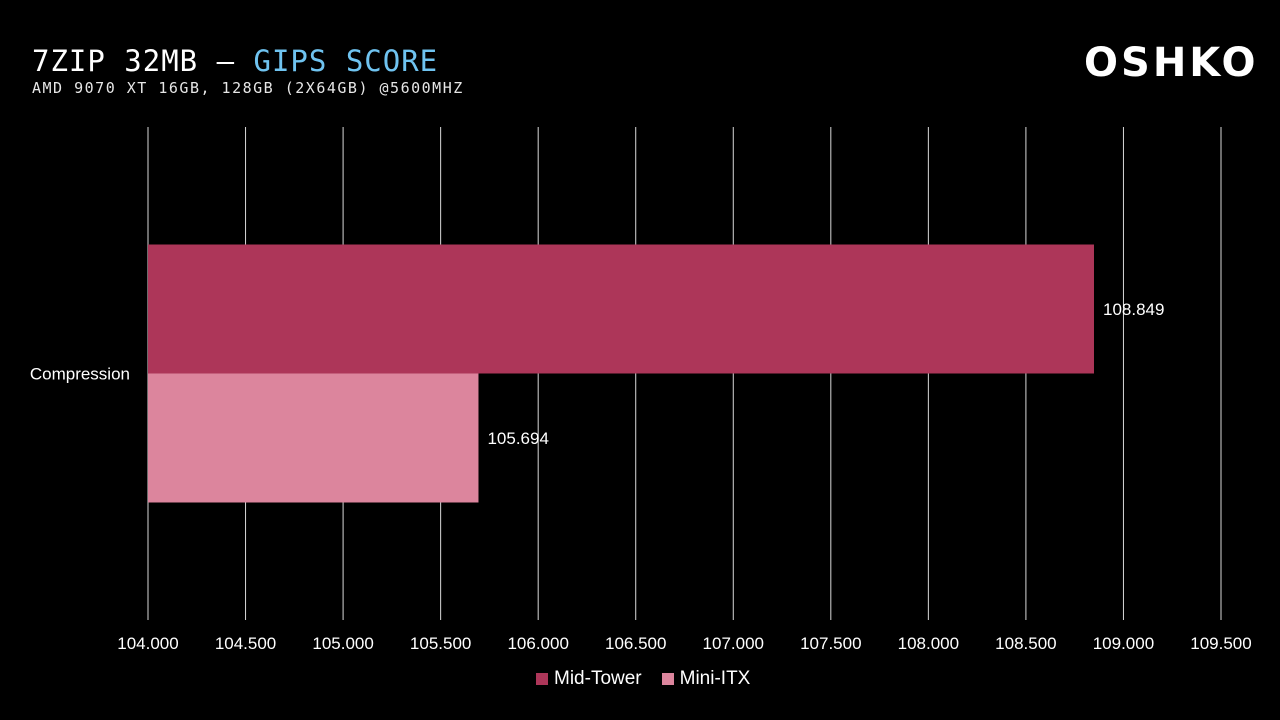 This screenshot has width=1280, height=720. Describe the element at coordinates (440, 643) in the screenshot. I see `x-tick-label: 105.500` at that location.